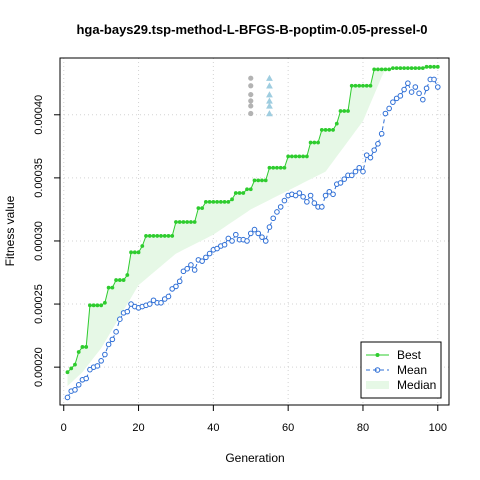 This screenshot has width=480, height=480. Describe the element at coordinates (39, 367) in the screenshot. I see `y-tick-label: 0.00020` at that location.